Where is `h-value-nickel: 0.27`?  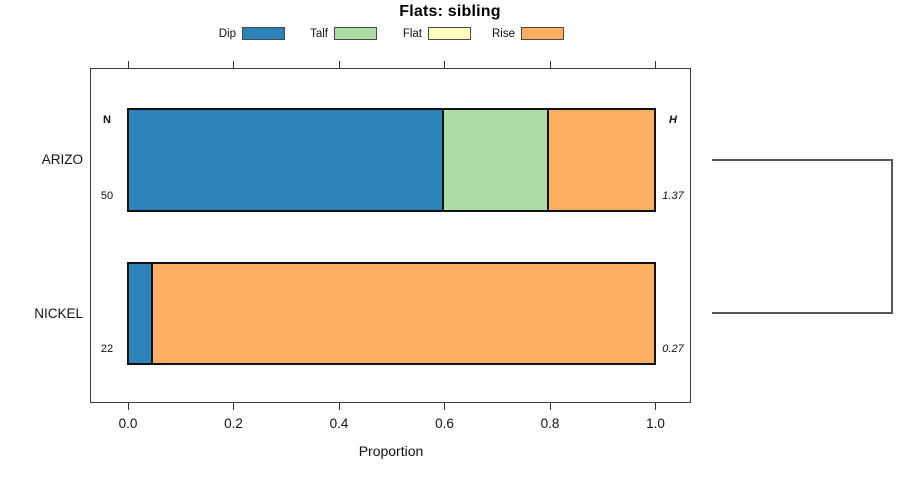
h-value-nickel: 0.27 is located at coordinates (673, 349).